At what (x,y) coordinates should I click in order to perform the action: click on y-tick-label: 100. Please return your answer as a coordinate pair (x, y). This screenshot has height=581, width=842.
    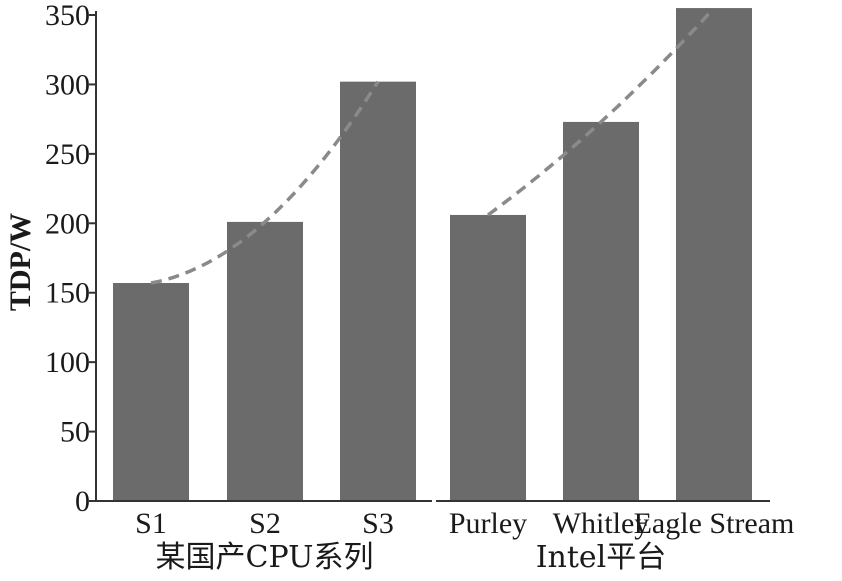
    Looking at the image, I should click on (67, 362).